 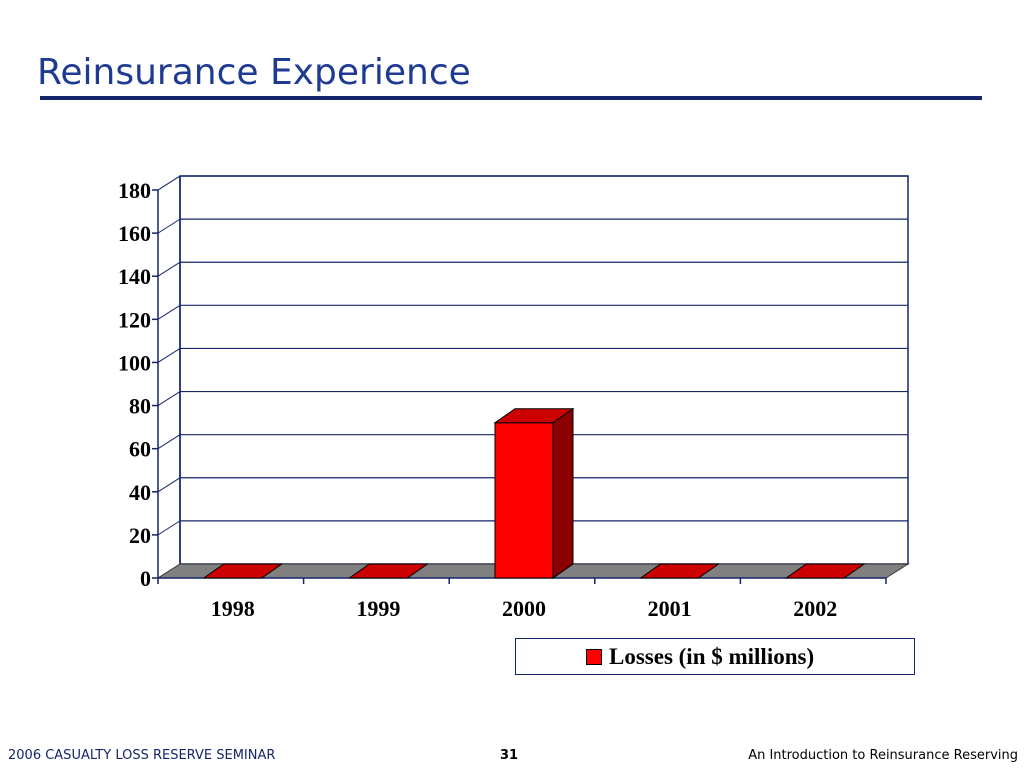 What do you see at coordinates (524, 500) in the screenshot?
I see `bar-2000` at bounding box center [524, 500].